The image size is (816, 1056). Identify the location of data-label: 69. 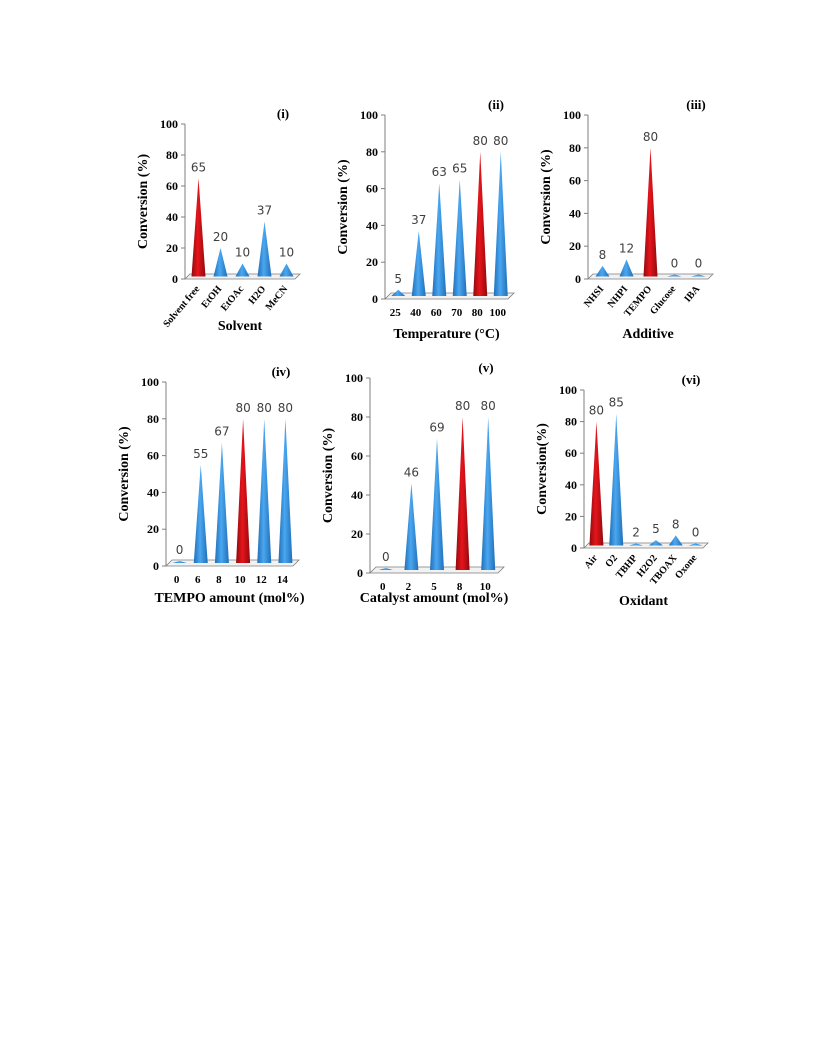
(436, 427).